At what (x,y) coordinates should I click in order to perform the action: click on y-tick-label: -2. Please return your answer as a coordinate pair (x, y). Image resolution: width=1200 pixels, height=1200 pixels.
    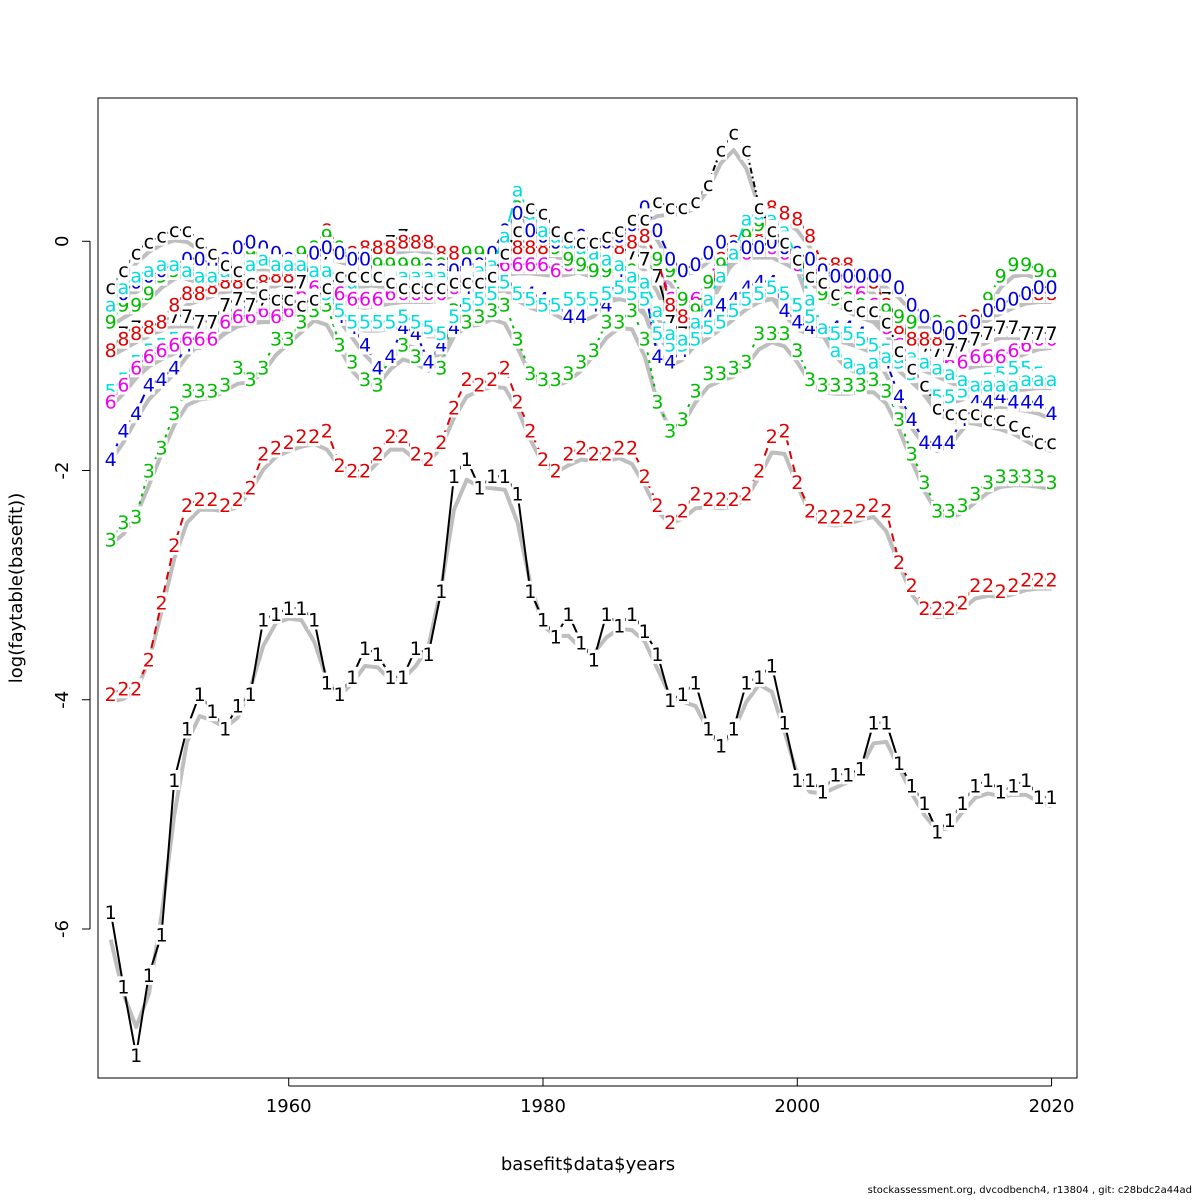
    Looking at the image, I should click on (62, 471).